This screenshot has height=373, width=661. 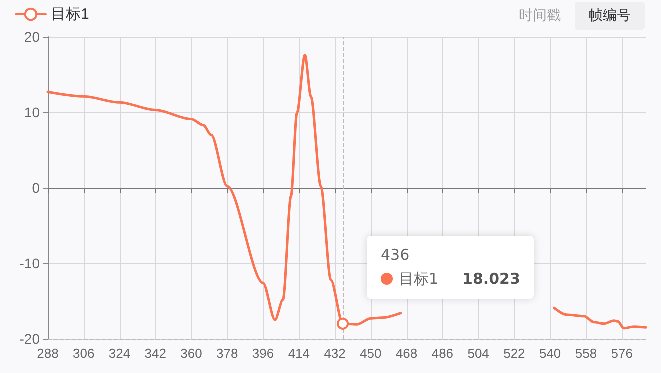 I want to click on y-tick-label: -10, so click(x=30, y=264).